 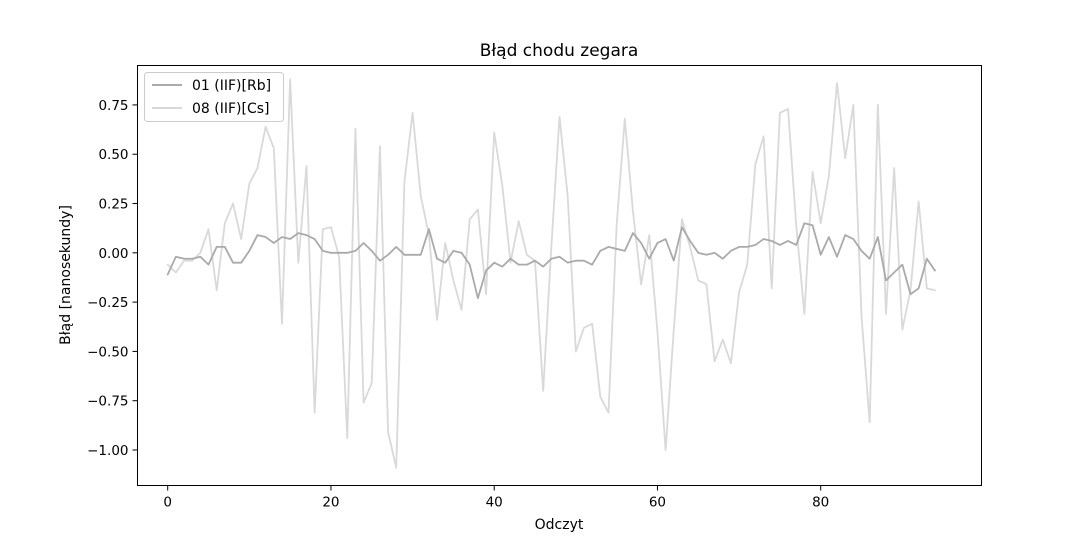 I want to click on x-axis: 0 20 40 60 80, so click(x=496, y=498).